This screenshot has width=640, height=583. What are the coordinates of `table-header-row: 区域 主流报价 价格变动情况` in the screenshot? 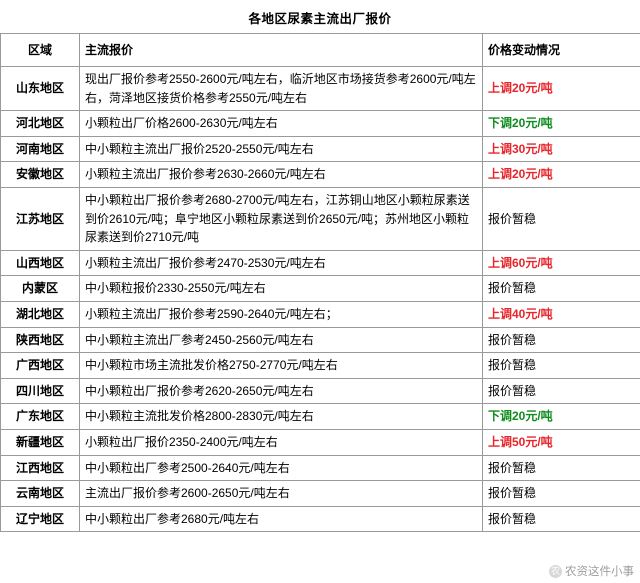 It's located at (320, 50).